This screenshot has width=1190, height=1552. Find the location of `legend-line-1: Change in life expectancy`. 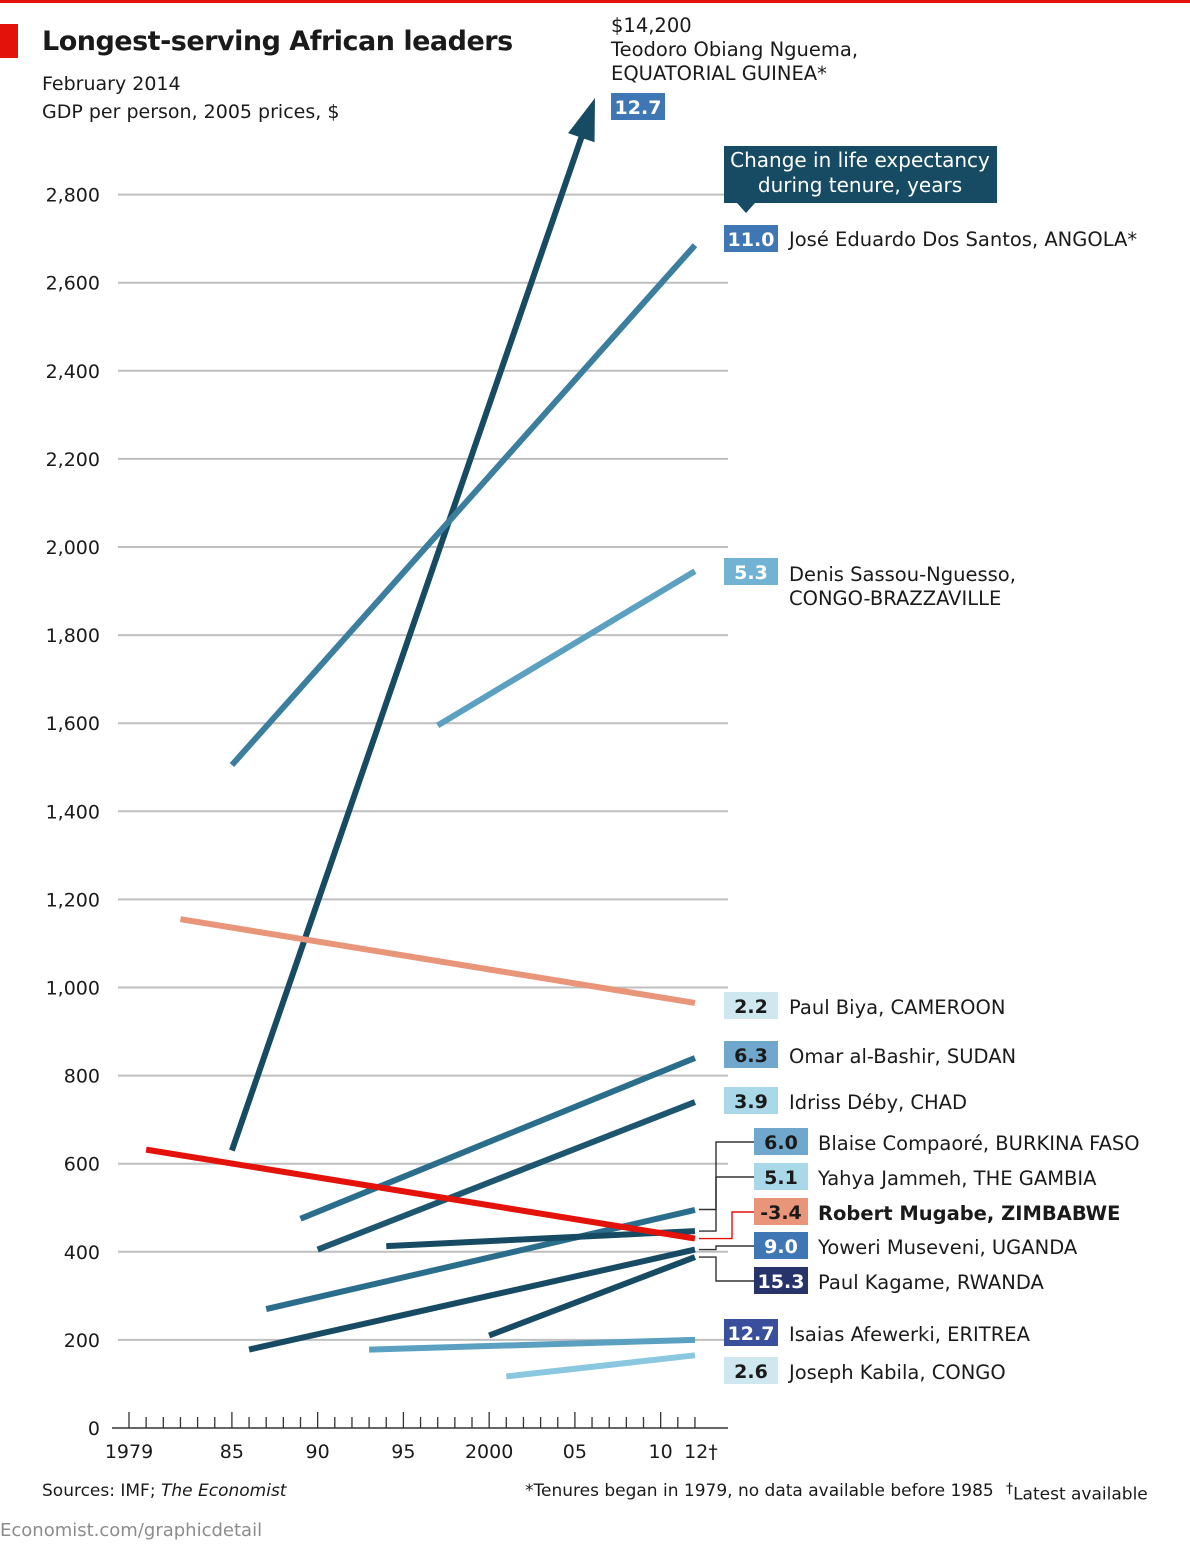

legend-line-1: Change in life expectancy is located at coordinates (860, 160).